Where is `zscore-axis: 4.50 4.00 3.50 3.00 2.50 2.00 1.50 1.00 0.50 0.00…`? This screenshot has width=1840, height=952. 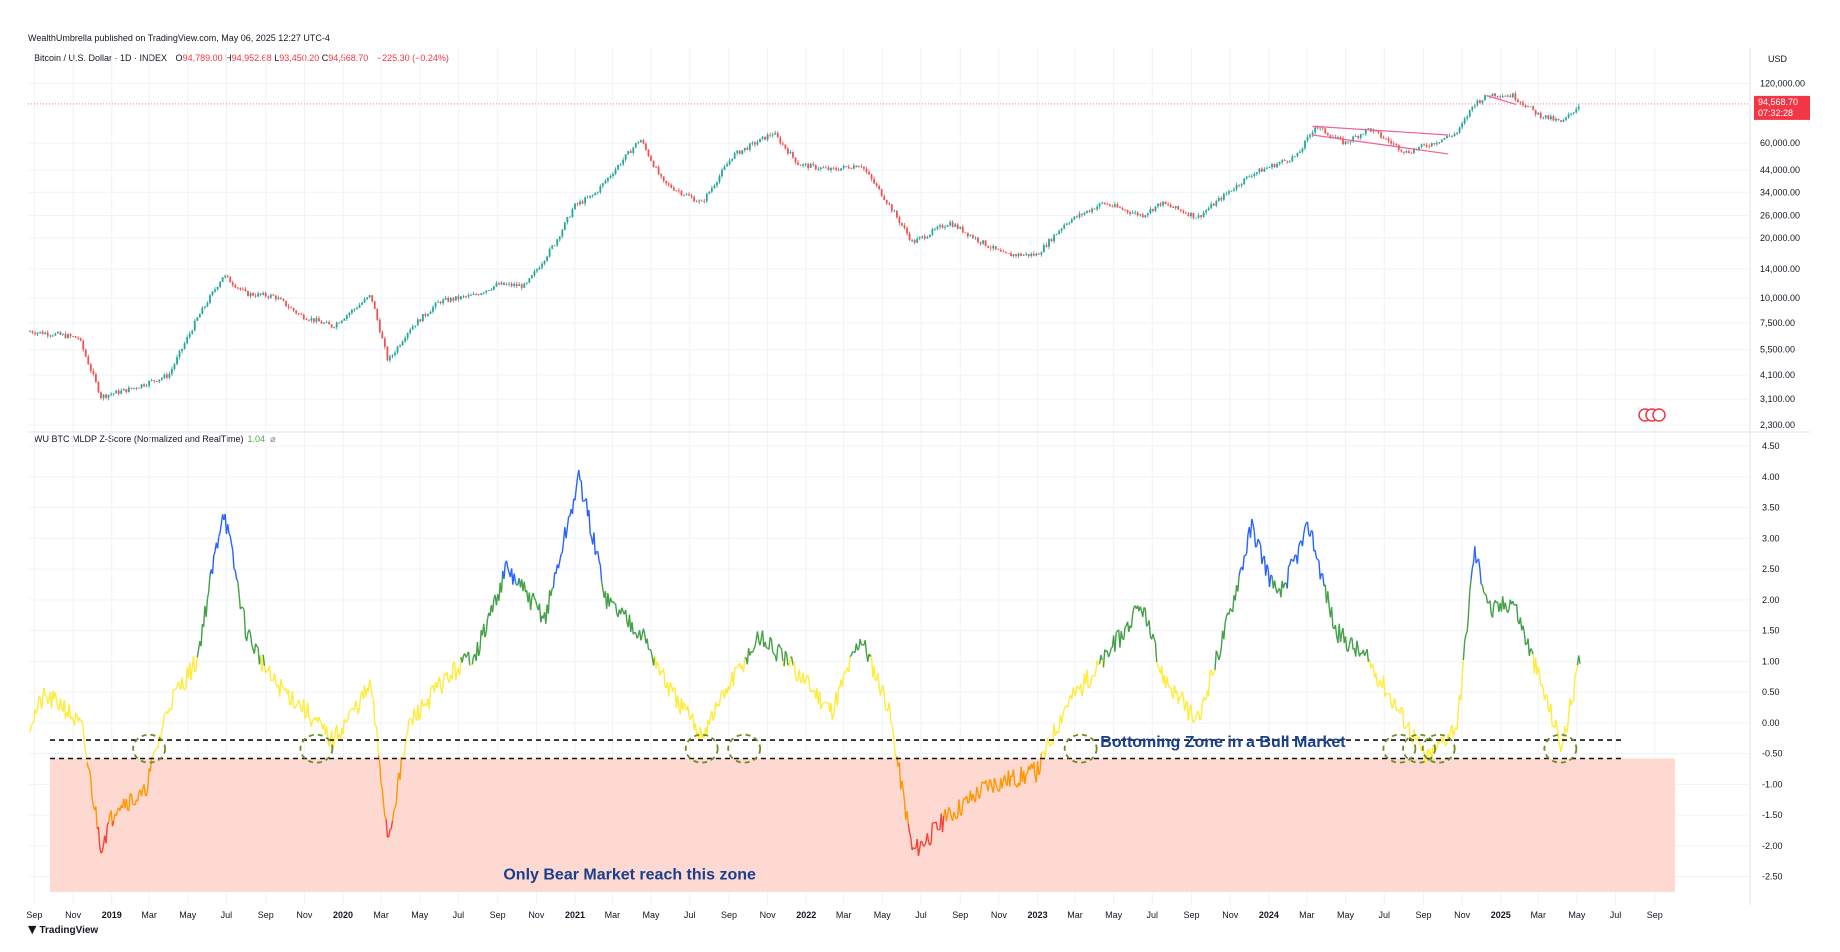
zscore-axis: 4.50 4.00 3.50 3.00 2.50 2.00 1.50 1.00 0.50 0.00… is located at coordinates (1772, 661).